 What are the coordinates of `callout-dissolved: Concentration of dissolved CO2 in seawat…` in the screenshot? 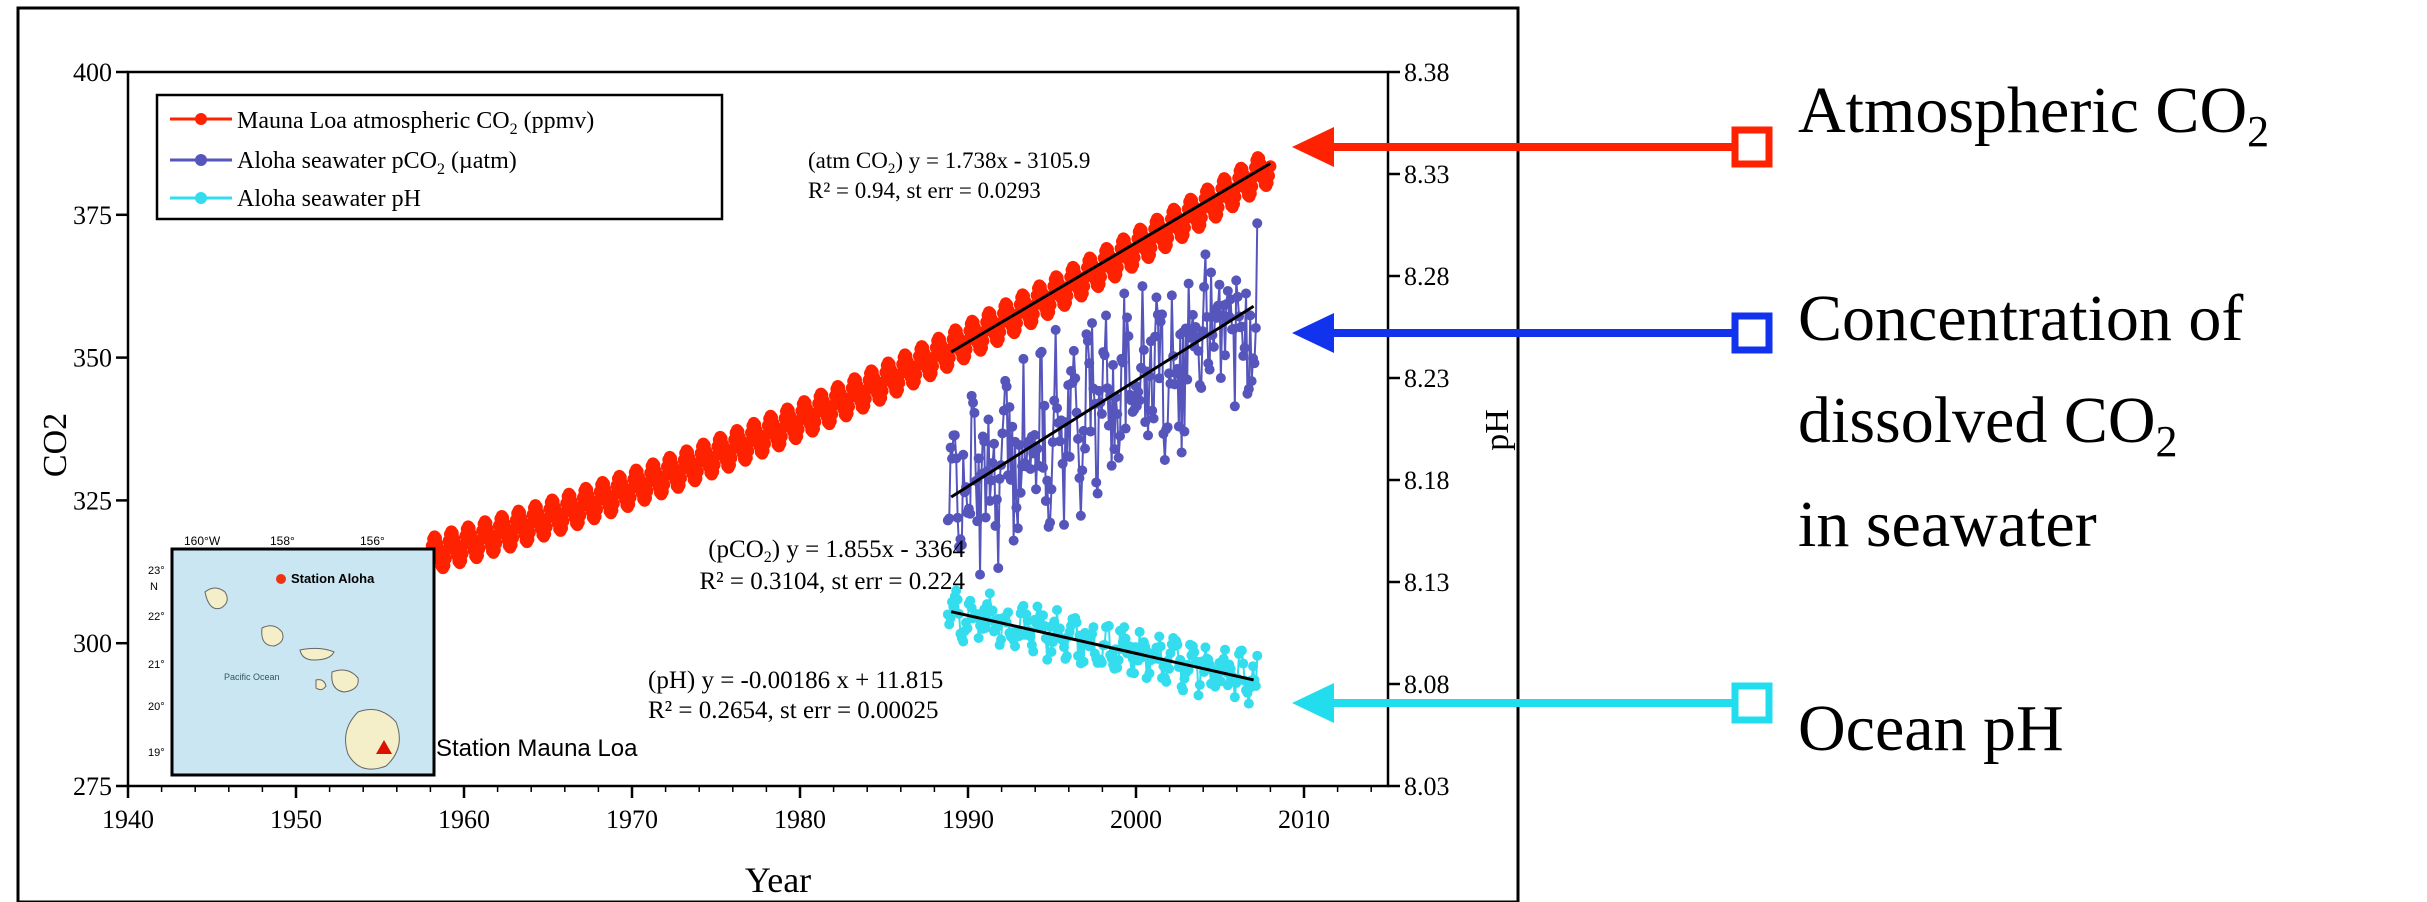 It's located at (1767, 421).